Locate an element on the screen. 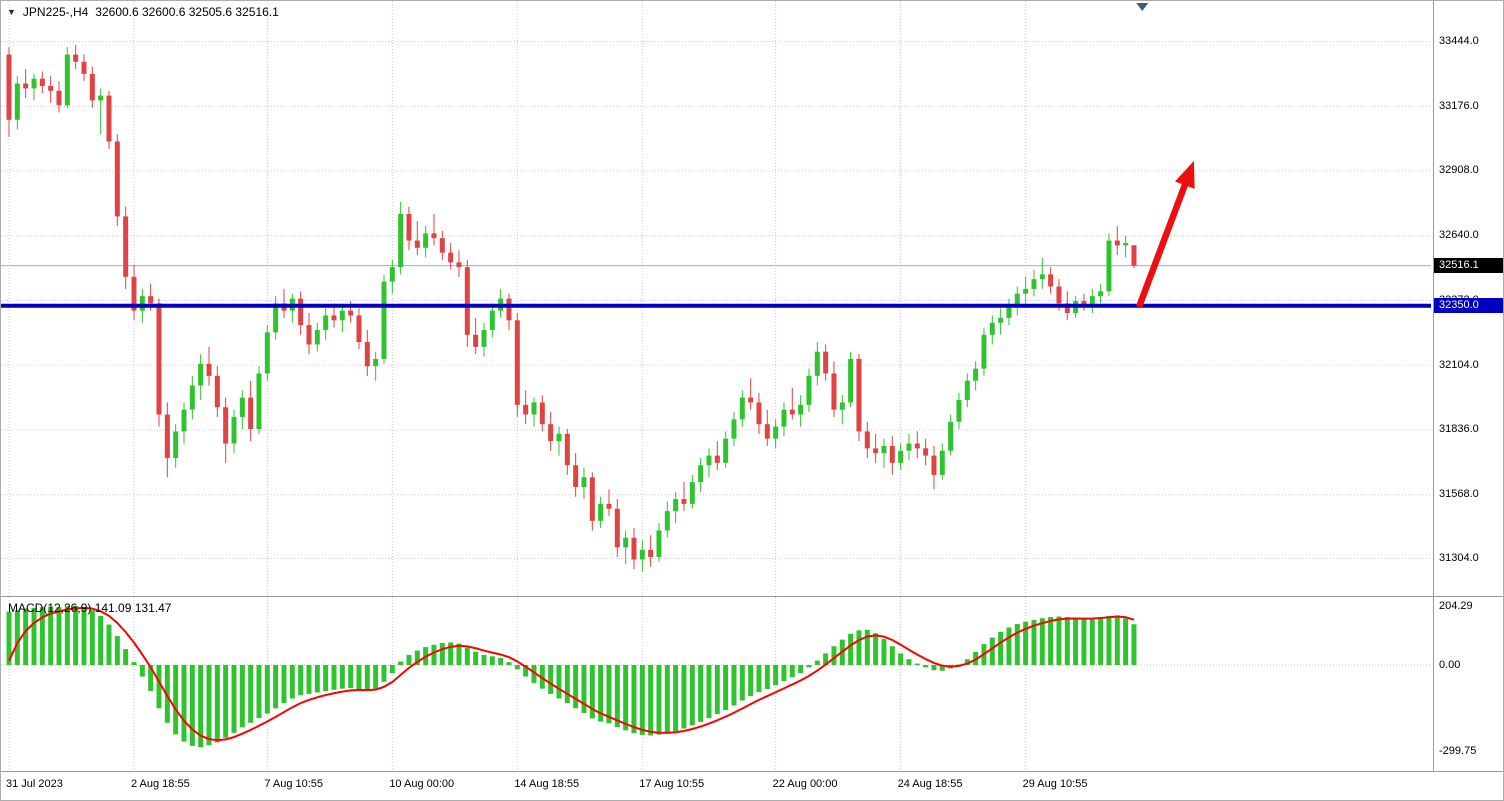 The height and width of the screenshot is (801, 1504). trend-arrow-head-icon is located at coordinates (1184, 174).